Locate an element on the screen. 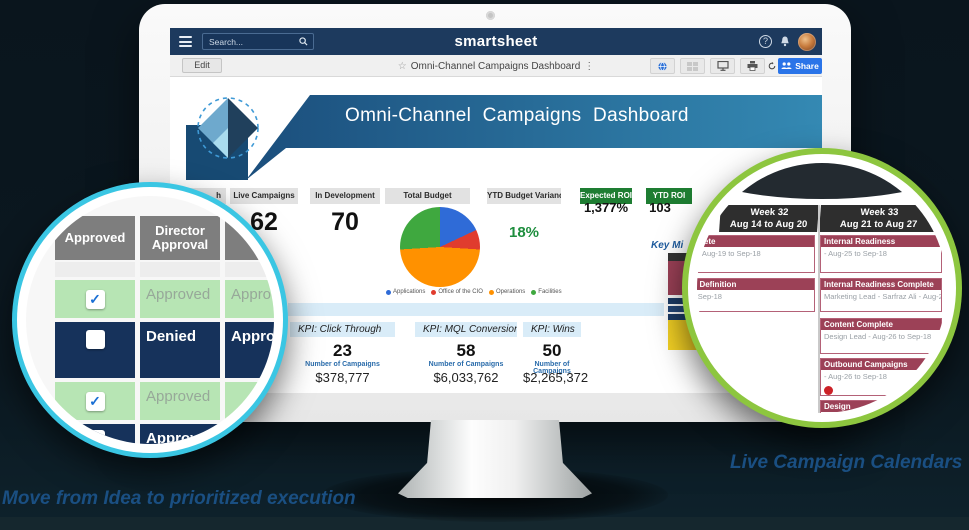 This screenshot has width=969, height=530. stat-value-ytd-roi: 103 is located at coordinates (660, 207).